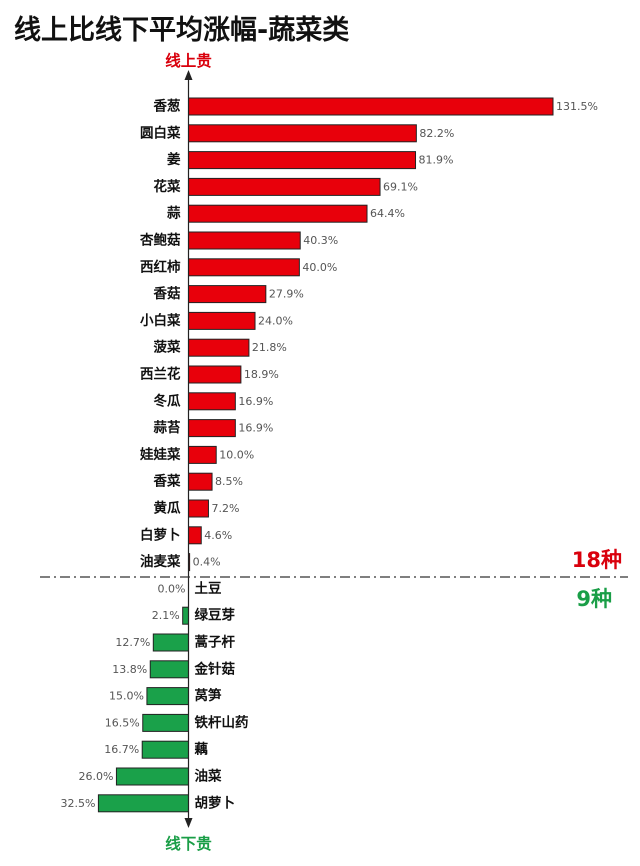 The image size is (640, 866). Describe the element at coordinates (275, 320) in the screenshot. I see `value-label: 24.0%` at that location.